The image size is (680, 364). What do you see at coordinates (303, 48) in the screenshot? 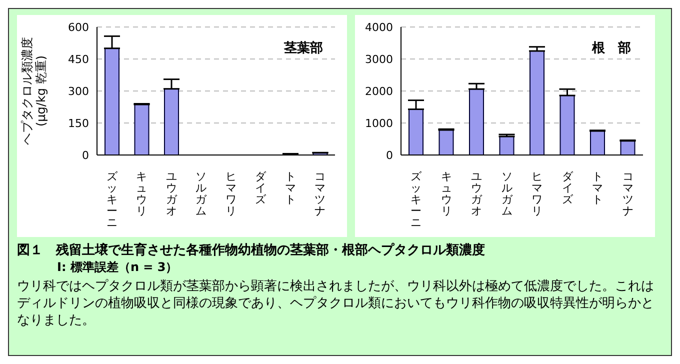
I see `annotation: 茎葉部` at bounding box center [303, 48].